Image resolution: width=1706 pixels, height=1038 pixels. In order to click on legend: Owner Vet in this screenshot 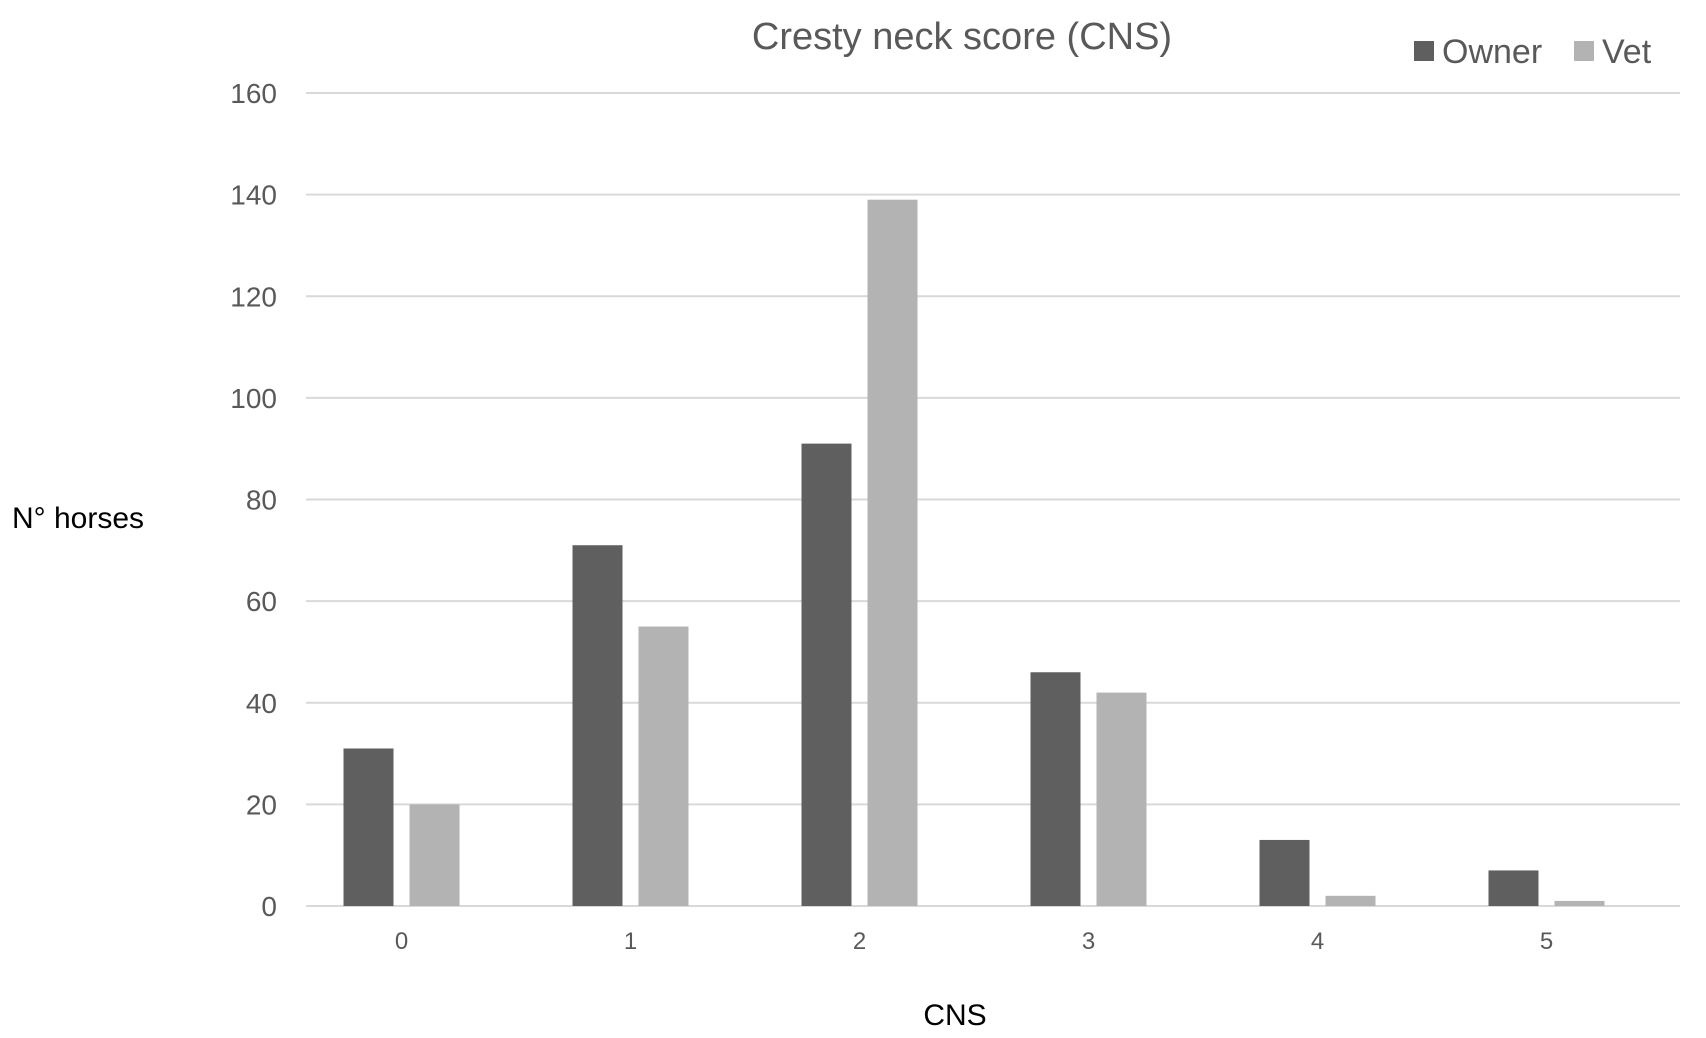, I will do `click(1533, 52)`.